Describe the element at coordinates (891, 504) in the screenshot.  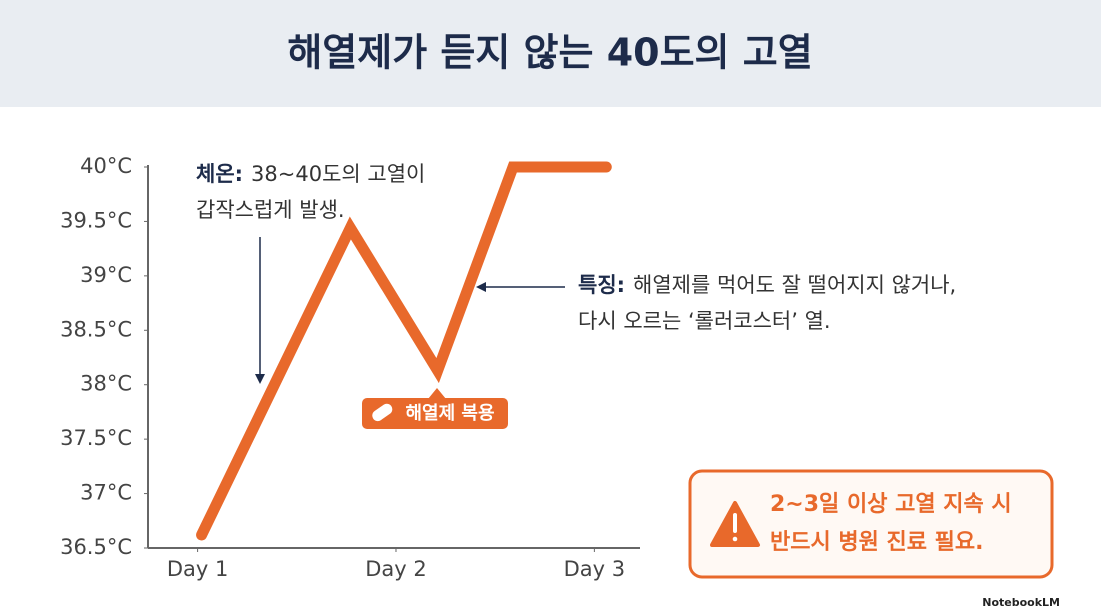
I see `warning-text: 2~3일 이상 고열 지속 시` at that location.